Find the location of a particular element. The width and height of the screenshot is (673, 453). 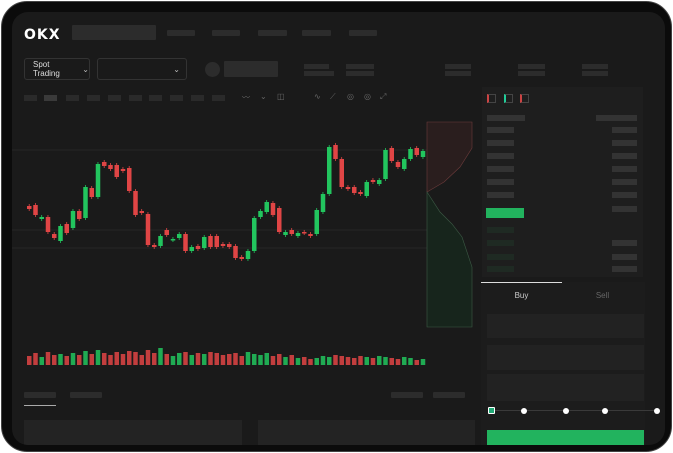

price-input is located at coordinates (565, 326).